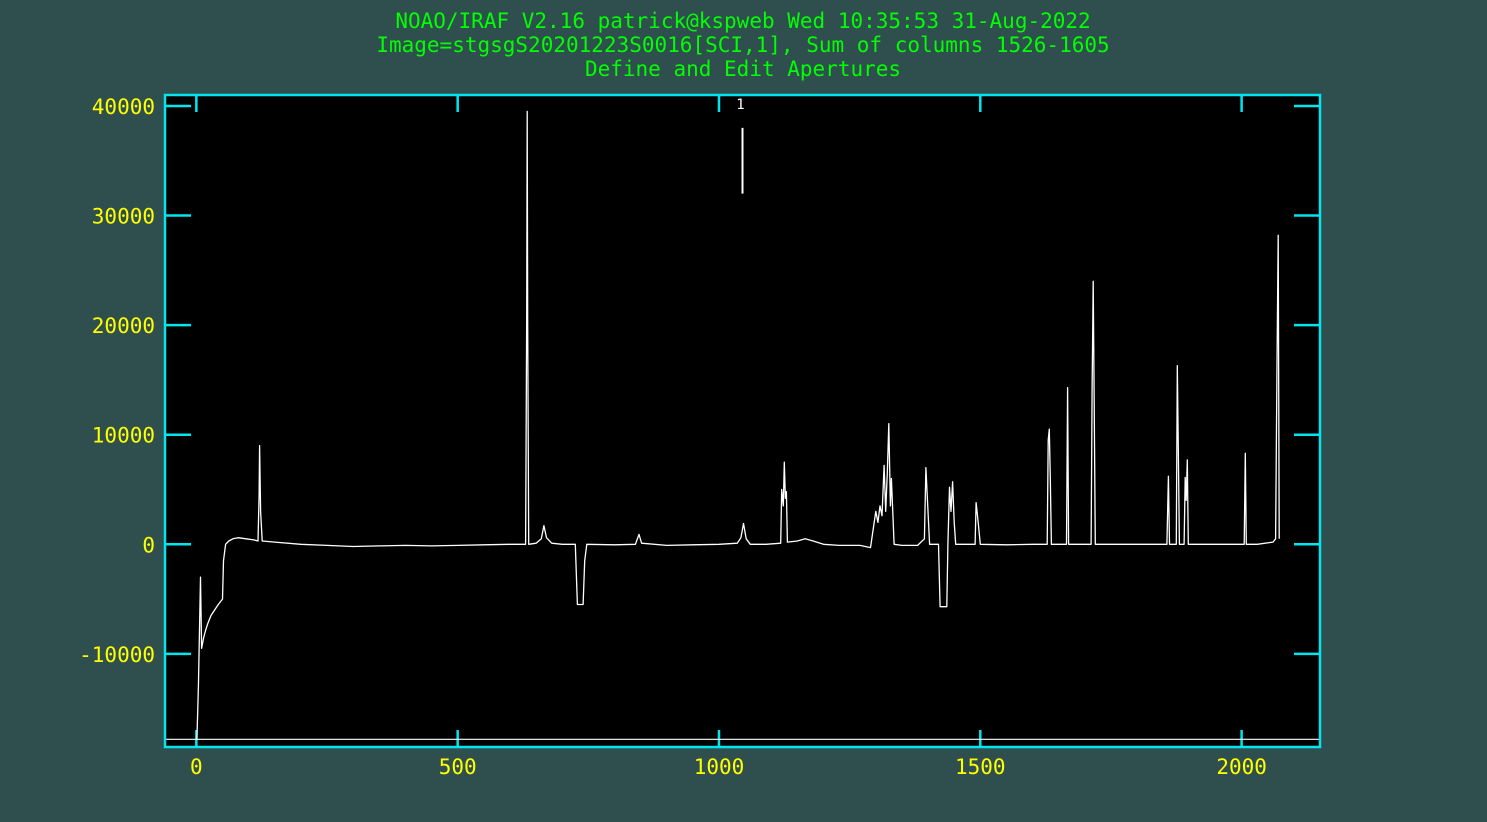  I want to click on x-tick-label: 2000, so click(1241, 767).